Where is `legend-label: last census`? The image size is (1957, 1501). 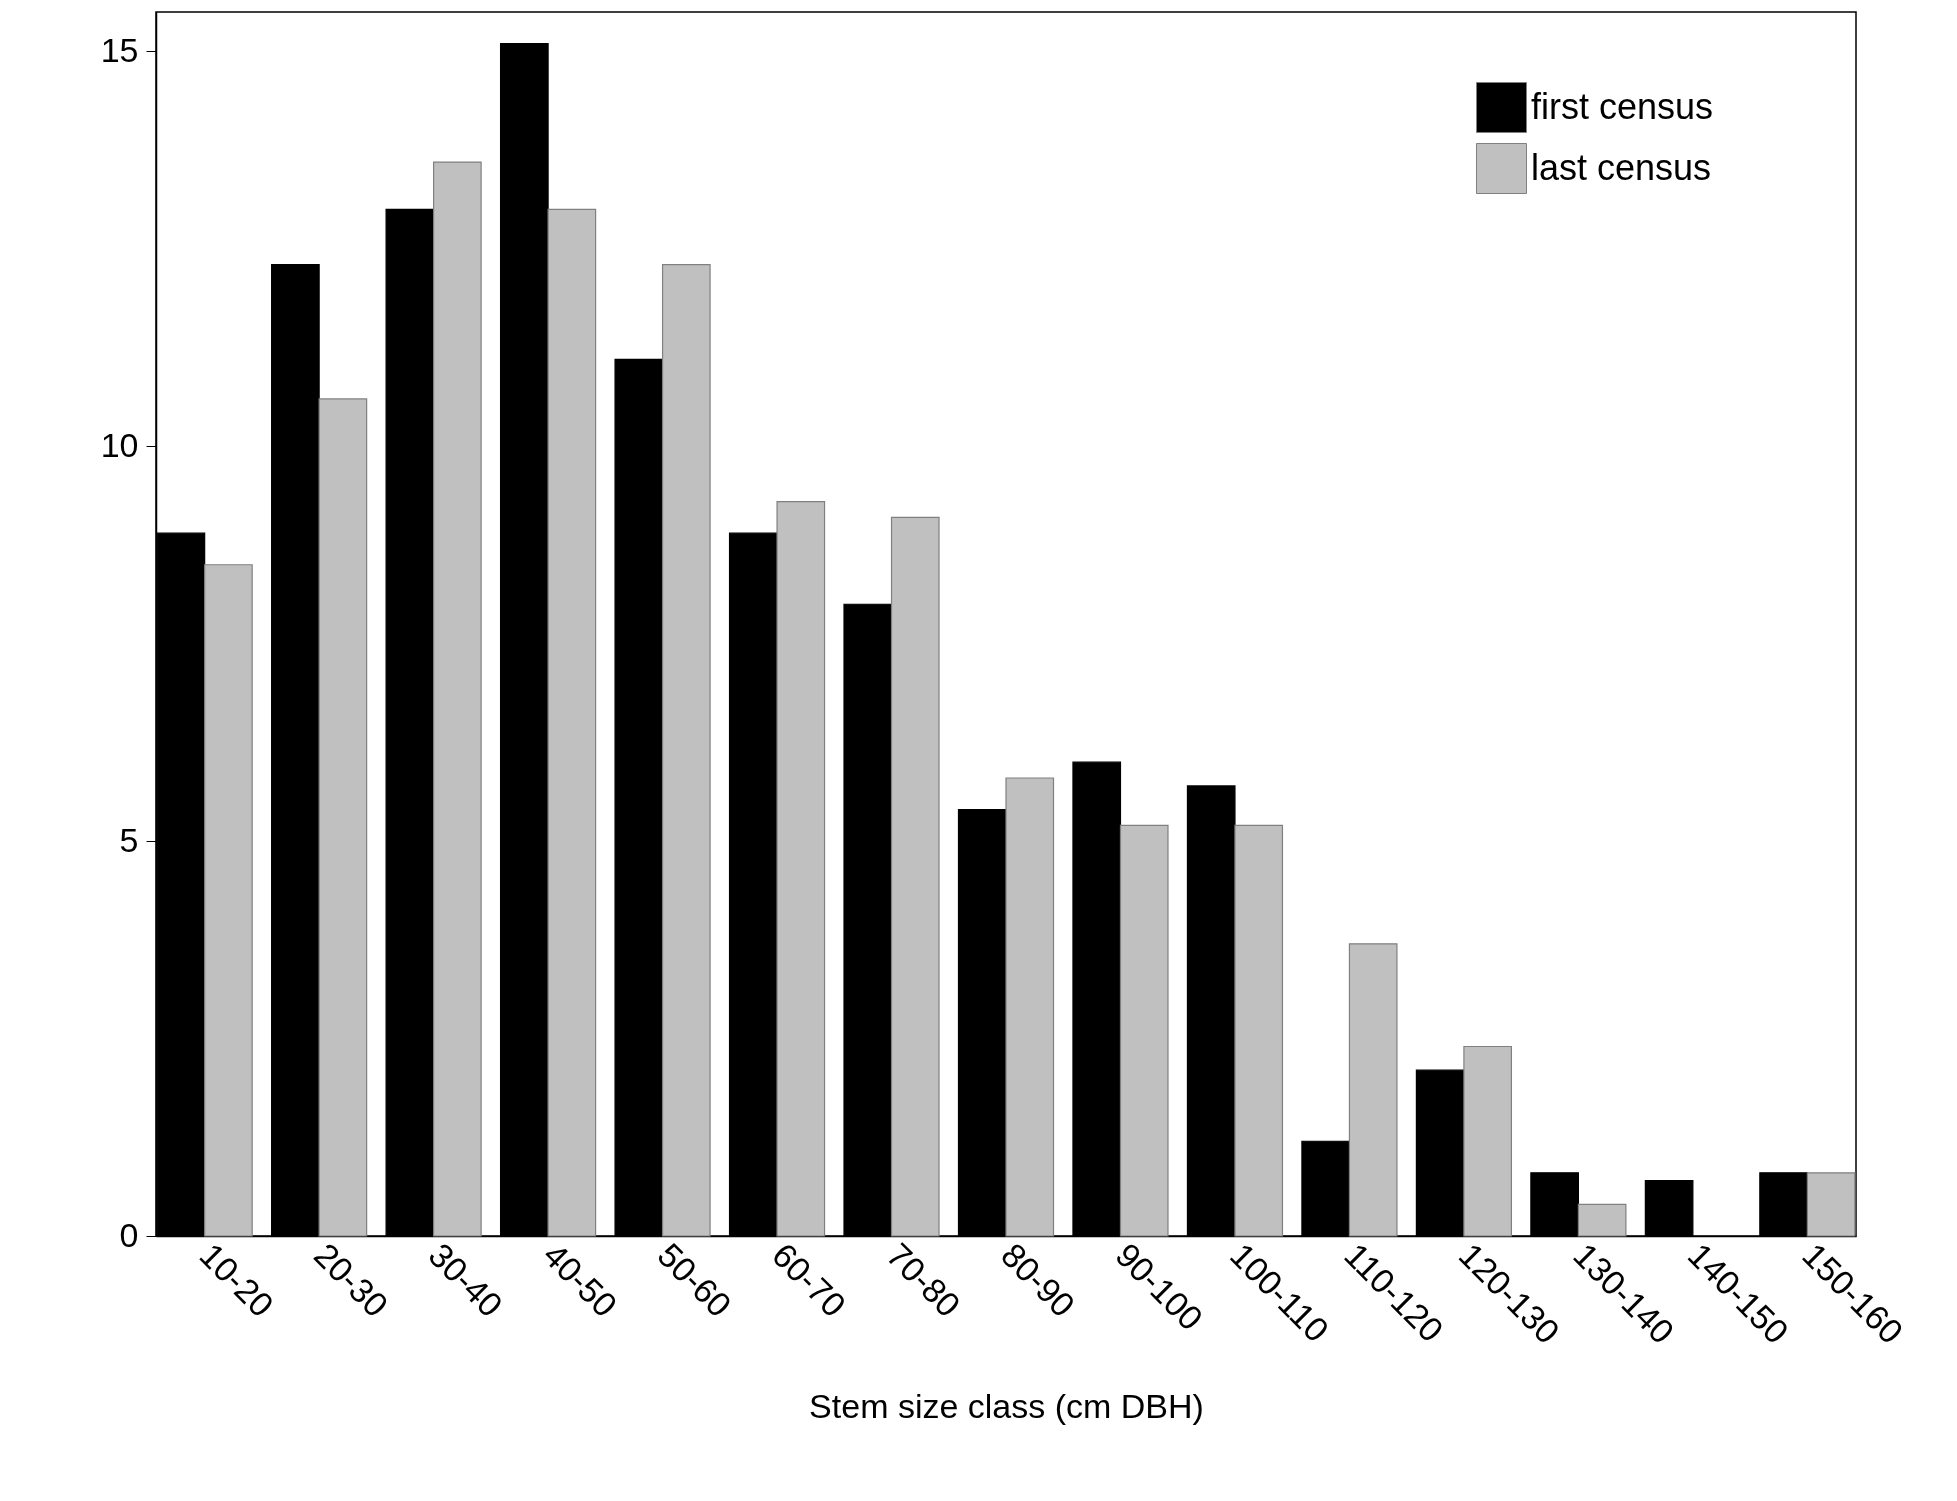
legend-label: last census is located at coordinates (1621, 167).